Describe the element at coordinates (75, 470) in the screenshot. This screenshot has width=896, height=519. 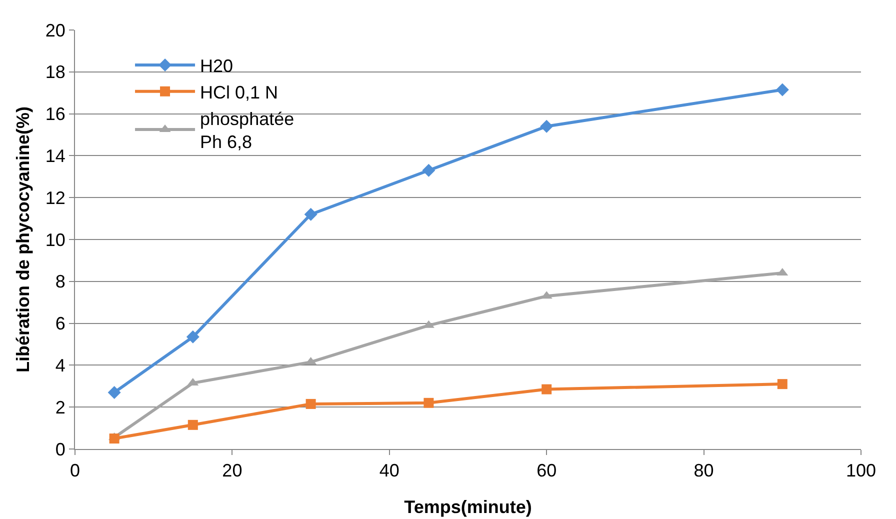
I see `x-tick-label: 0` at that location.